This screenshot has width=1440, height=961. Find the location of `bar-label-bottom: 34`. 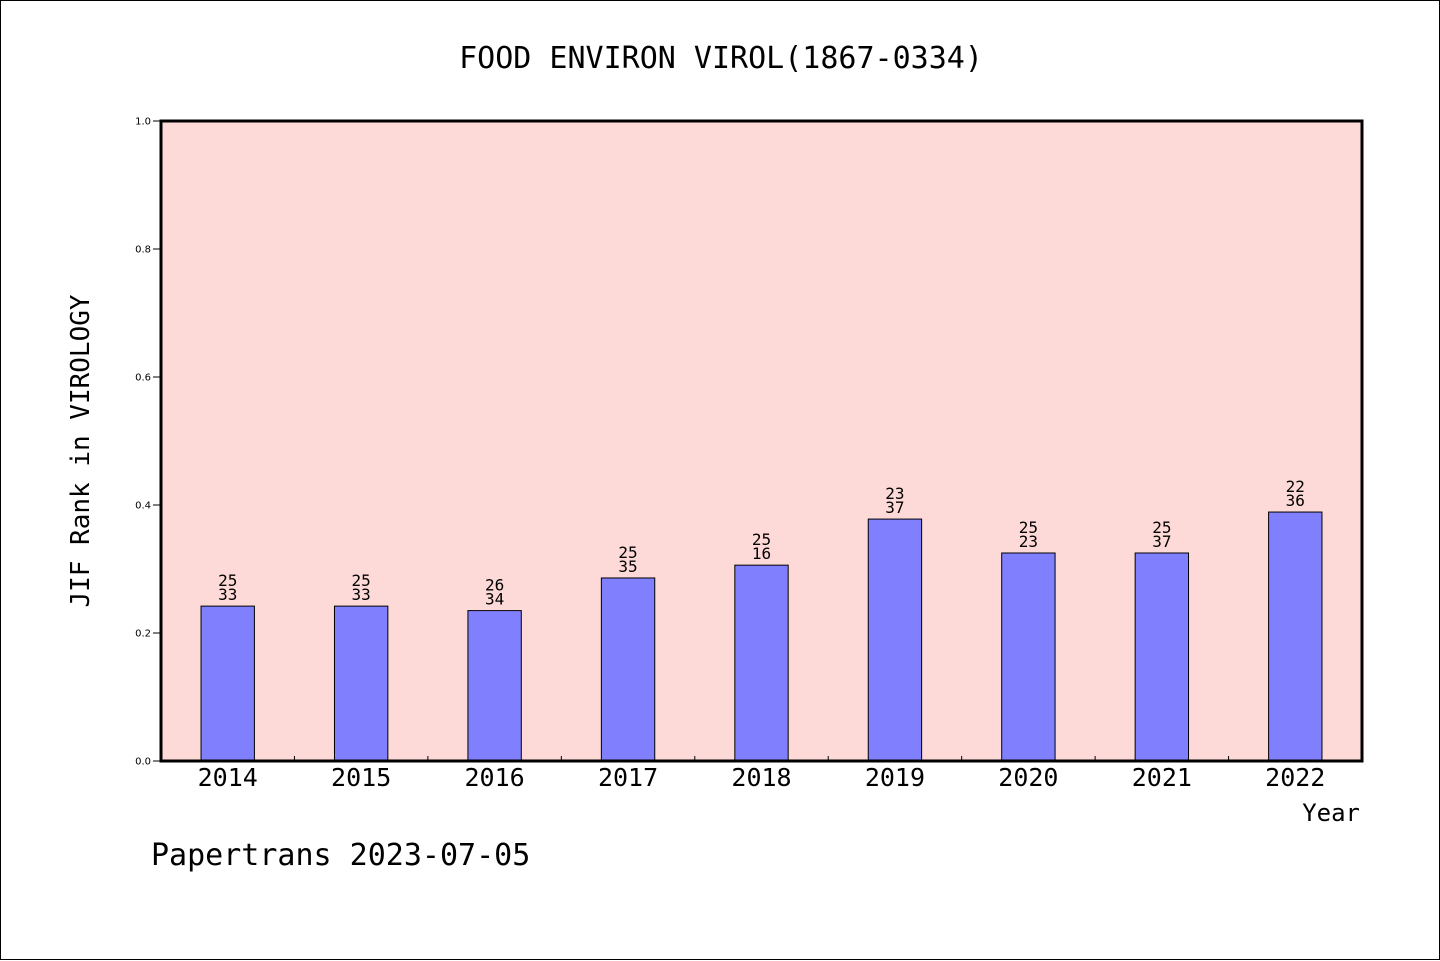

bar-label-bottom: 34 is located at coordinates (494, 599).